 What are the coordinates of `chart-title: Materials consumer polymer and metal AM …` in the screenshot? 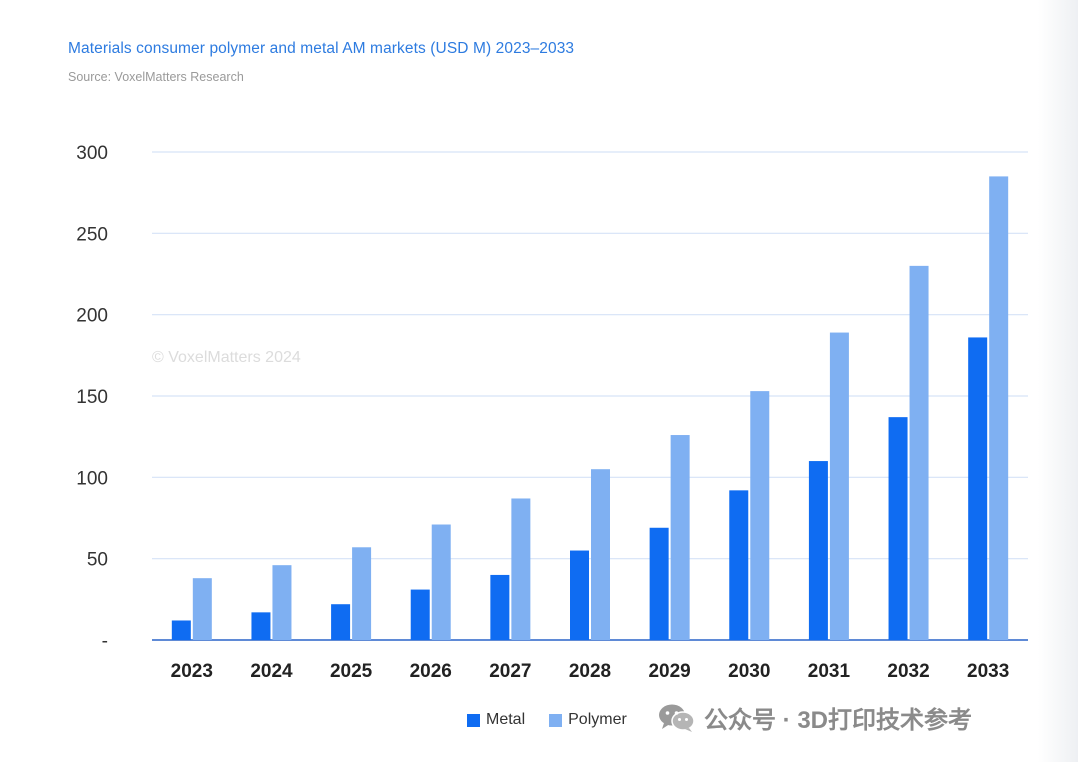 It's located at (321, 48).